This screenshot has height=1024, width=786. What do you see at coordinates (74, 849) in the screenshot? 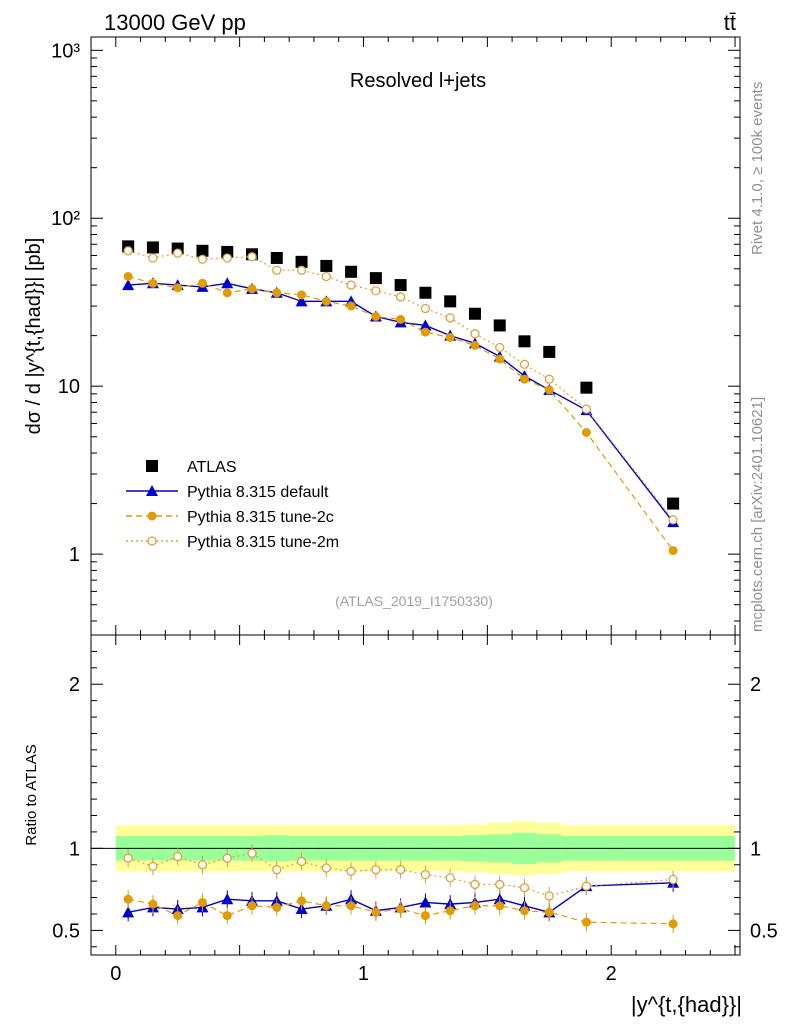
I see `ratio-y-tick-label-left: 1` at bounding box center [74, 849].